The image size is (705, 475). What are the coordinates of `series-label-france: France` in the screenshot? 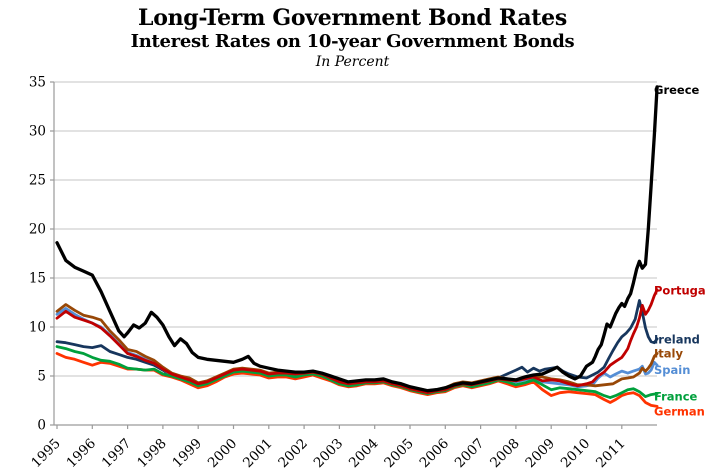 It's located at (676, 397).